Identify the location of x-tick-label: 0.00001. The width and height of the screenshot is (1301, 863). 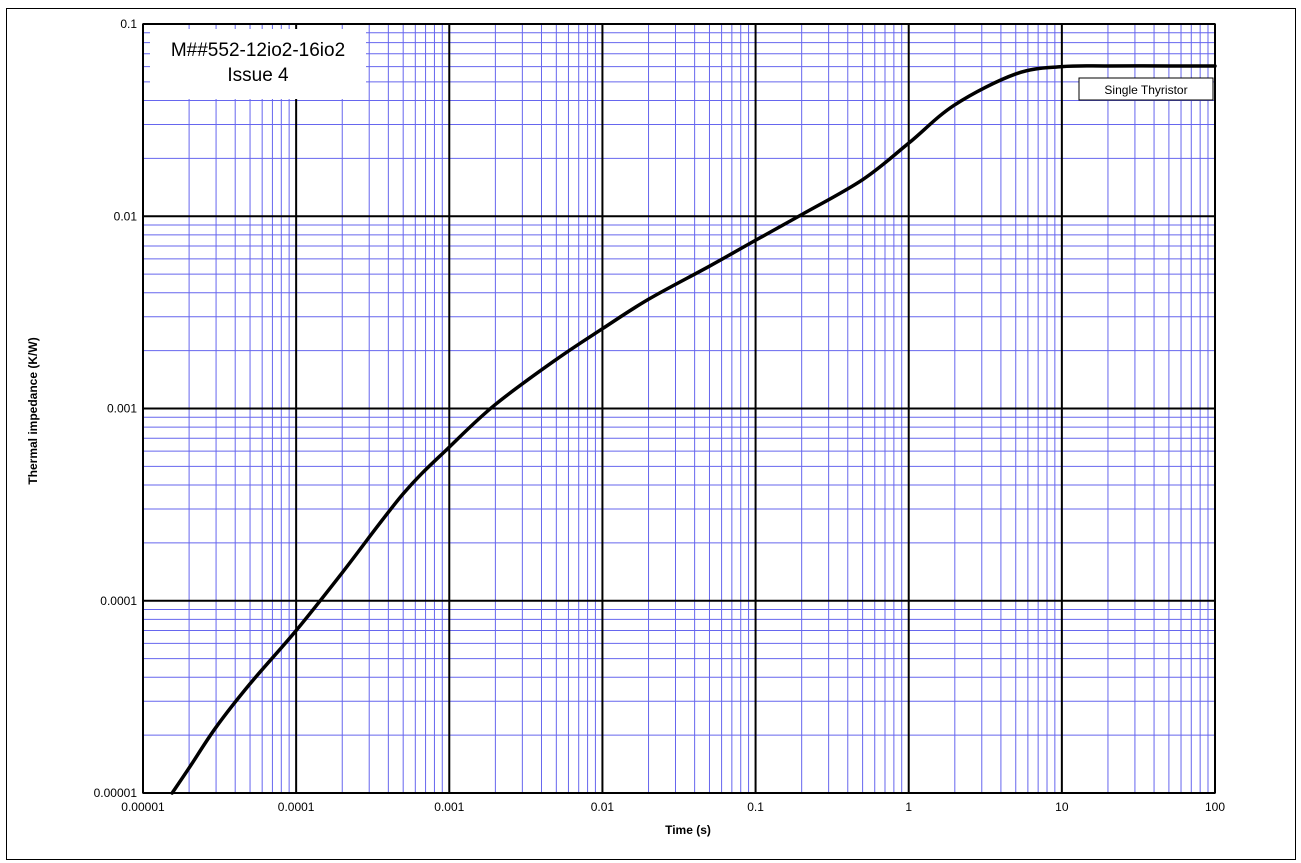
(143, 807).